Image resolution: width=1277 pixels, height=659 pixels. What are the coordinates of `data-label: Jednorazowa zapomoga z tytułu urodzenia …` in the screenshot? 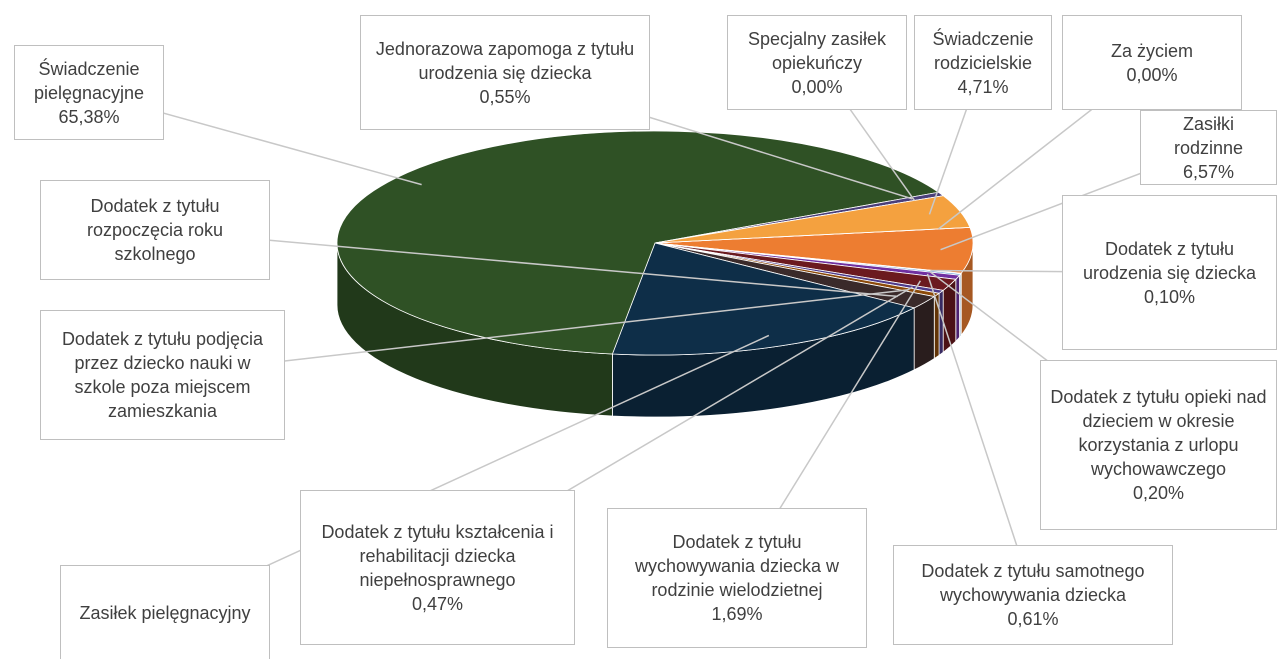 It's located at (505, 72).